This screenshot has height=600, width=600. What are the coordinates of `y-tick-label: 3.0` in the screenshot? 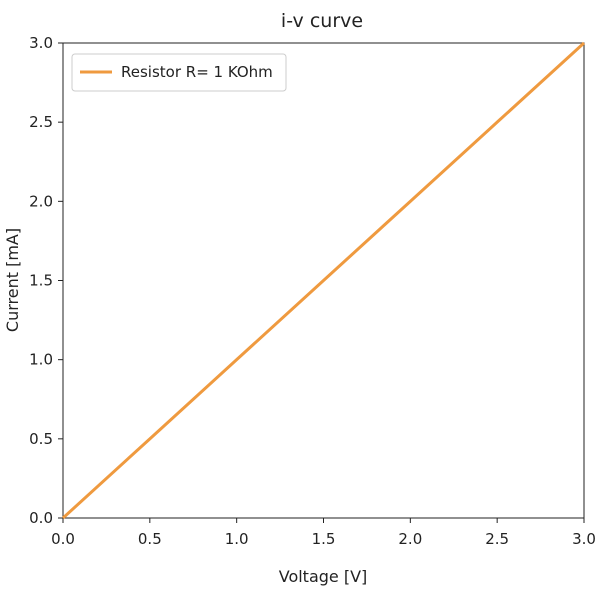 It's located at (41, 43).